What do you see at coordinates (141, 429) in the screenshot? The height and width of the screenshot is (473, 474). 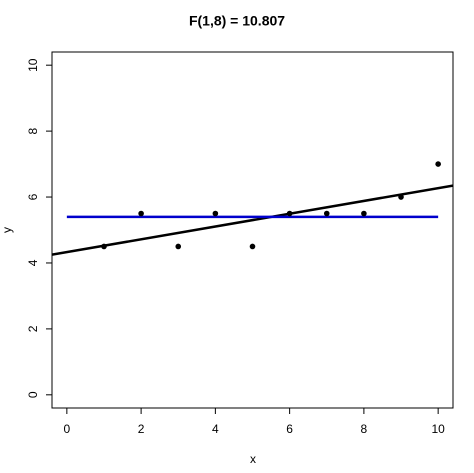 I see `x-tick-label: 2` at bounding box center [141, 429].